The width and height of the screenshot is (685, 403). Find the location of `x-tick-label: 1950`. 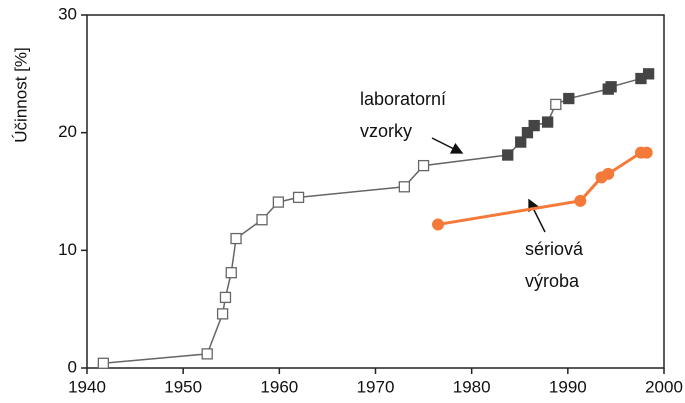

x-tick-label: 1950 is located at coordinates (183, 386).